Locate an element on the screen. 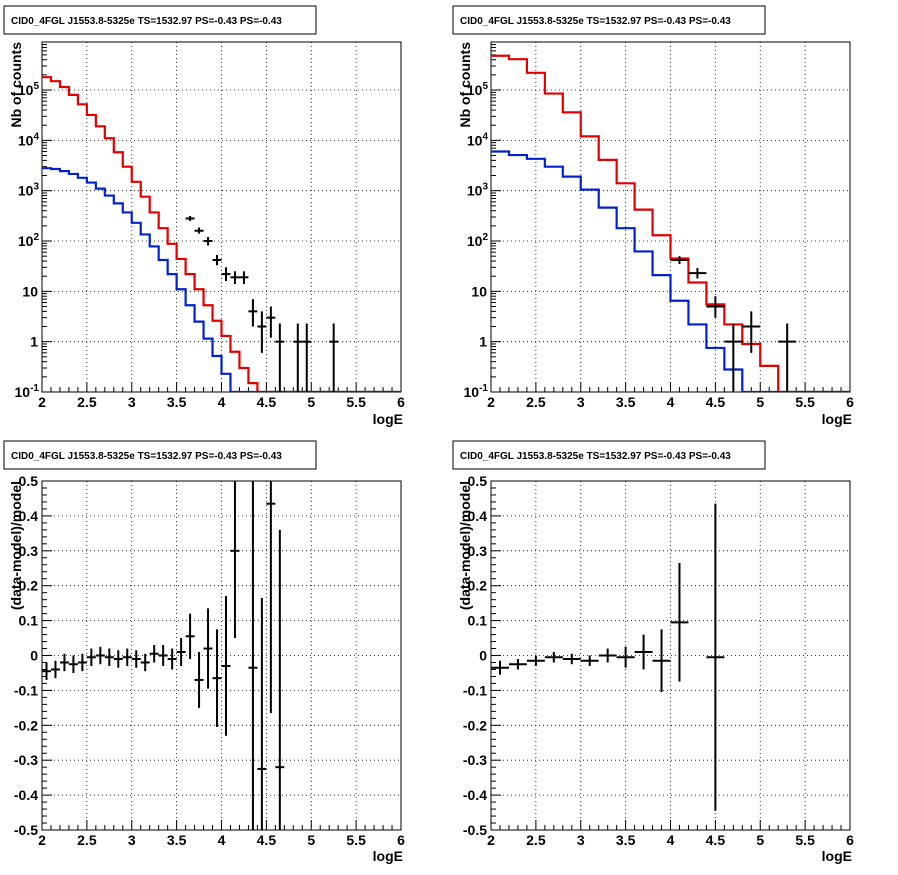  y-tick-label: -0.1 is located at coordinates (26, 690).